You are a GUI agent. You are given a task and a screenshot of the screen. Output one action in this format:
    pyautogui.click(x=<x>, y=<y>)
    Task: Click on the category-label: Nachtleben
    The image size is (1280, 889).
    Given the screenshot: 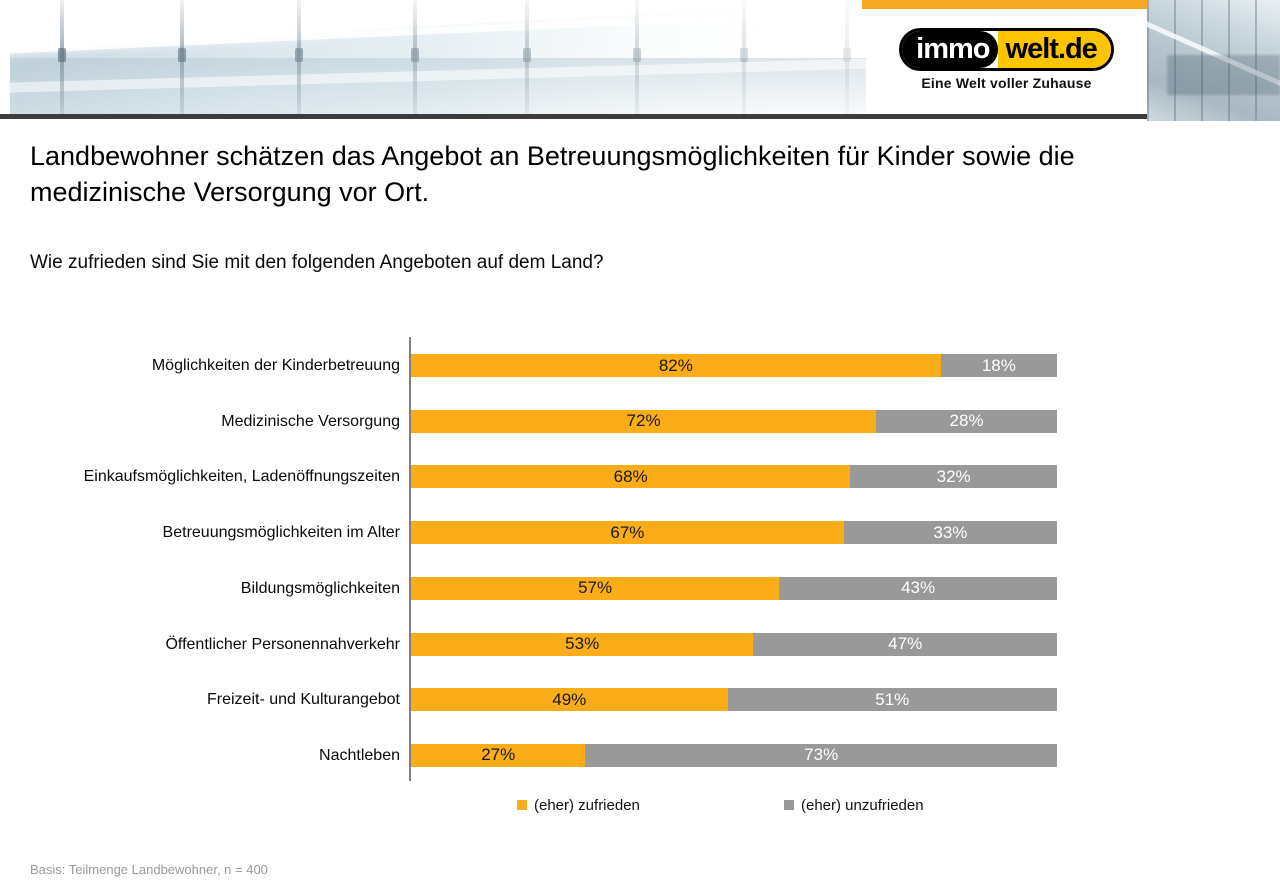 What is the action you would take?
    pyautogui.click(x=359, y=755)
    